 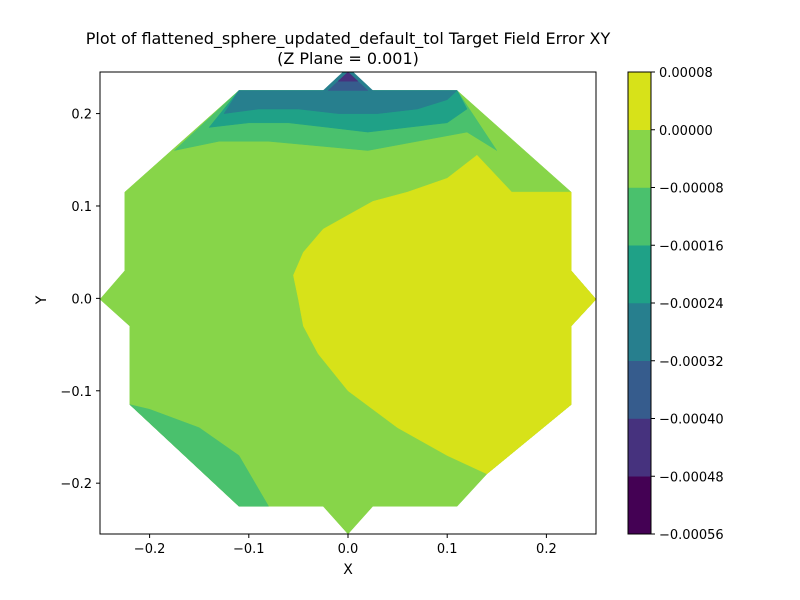 I want to click on y-tick-label: −0.2, so click(x=76, y=484).